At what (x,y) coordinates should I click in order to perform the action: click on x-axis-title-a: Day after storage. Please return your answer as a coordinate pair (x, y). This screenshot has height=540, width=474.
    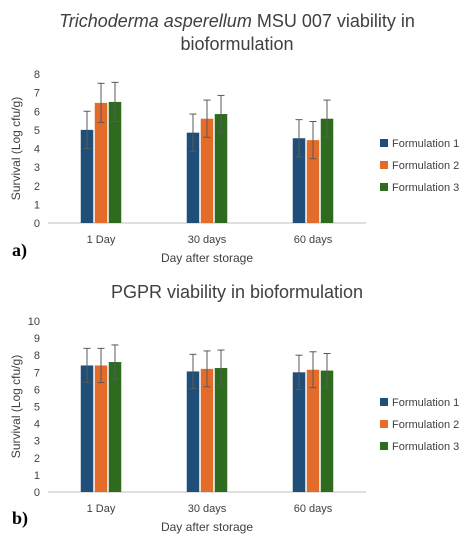
    Looking at the image, I should click on (207, 258).